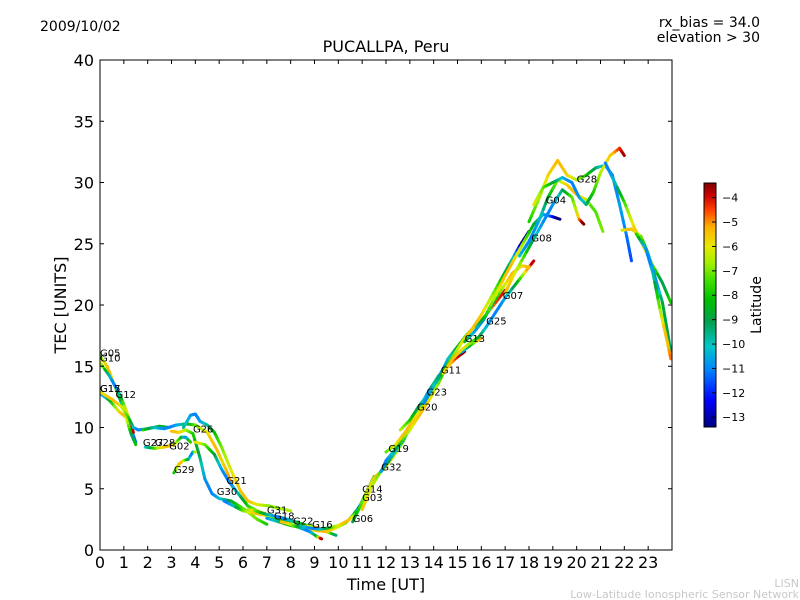  Describe the element at coordinates (195, 562) in the screenshot. I see `x-tick-label: 4` at that location.